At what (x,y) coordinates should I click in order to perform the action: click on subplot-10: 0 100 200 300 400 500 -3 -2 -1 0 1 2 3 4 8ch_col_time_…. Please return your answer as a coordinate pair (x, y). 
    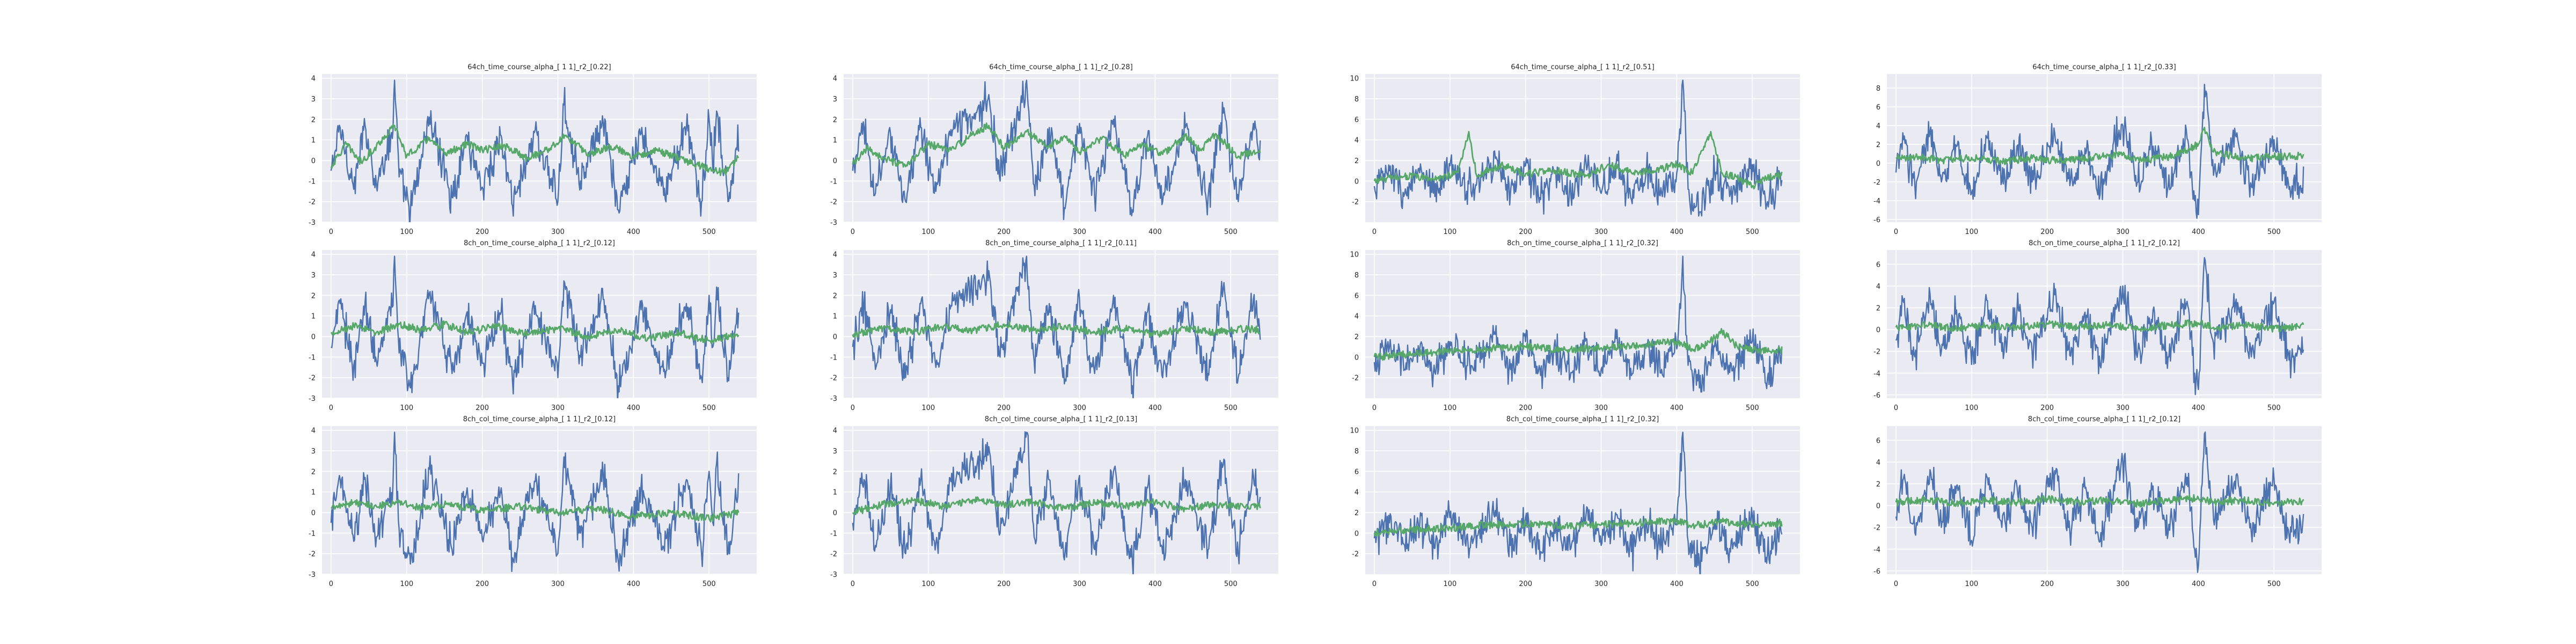
    Looking at the image, I should click on (1054, 501).